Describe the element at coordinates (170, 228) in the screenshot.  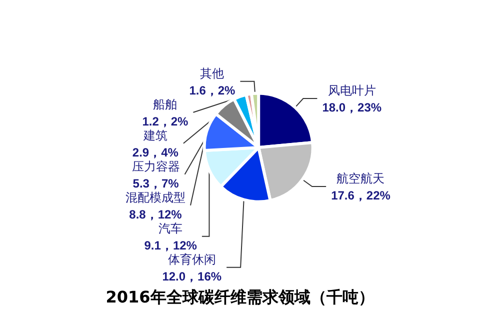
I see `slice-label: 汽车` at that location.